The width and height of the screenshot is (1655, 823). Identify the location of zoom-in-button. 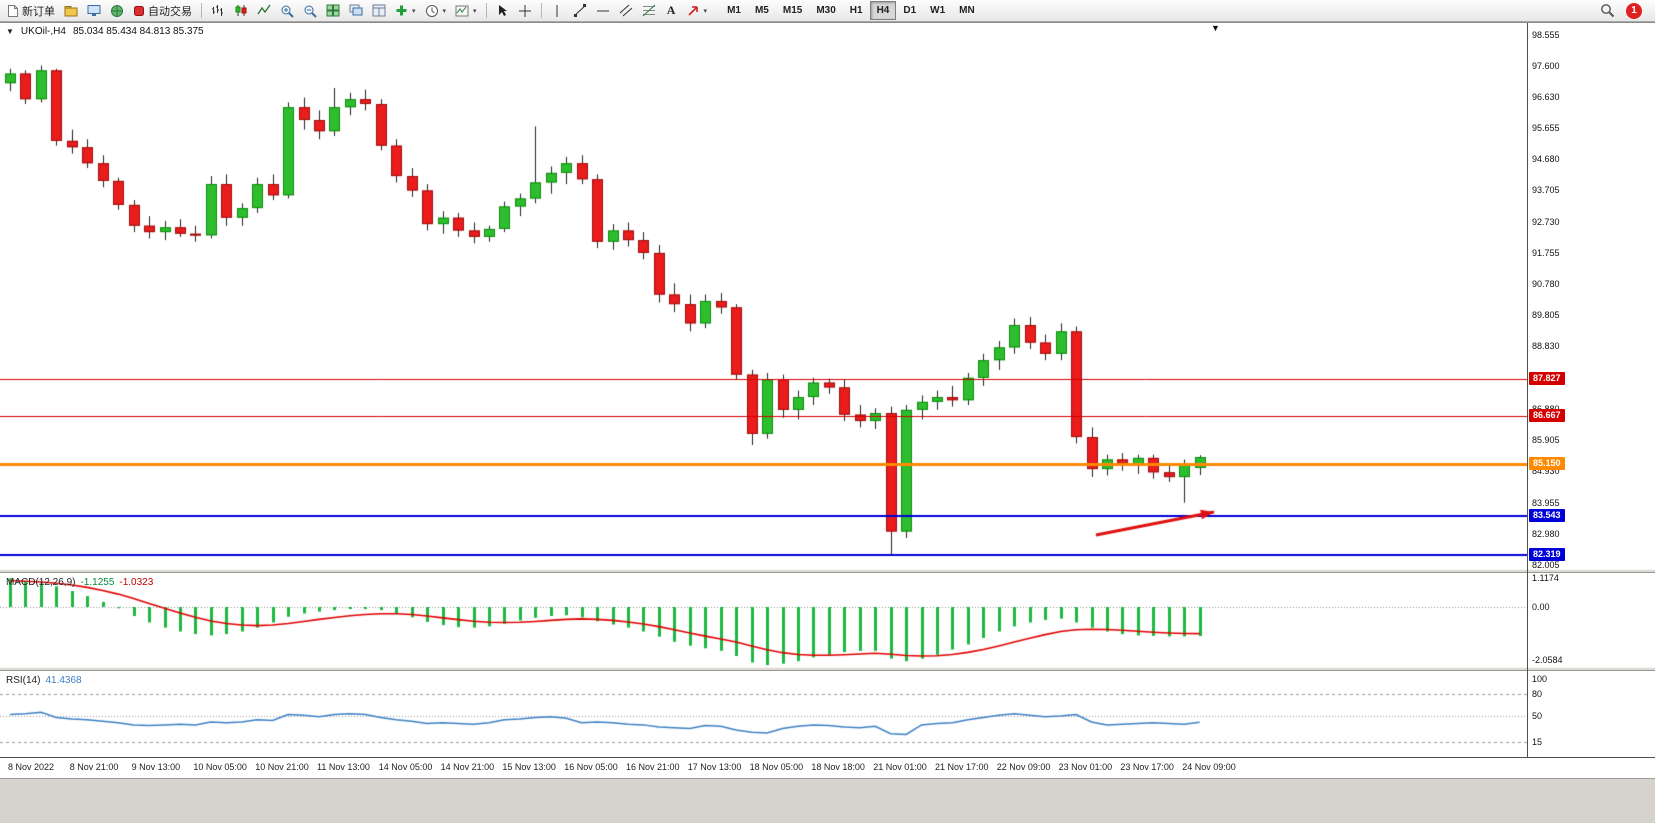
(287, 10).